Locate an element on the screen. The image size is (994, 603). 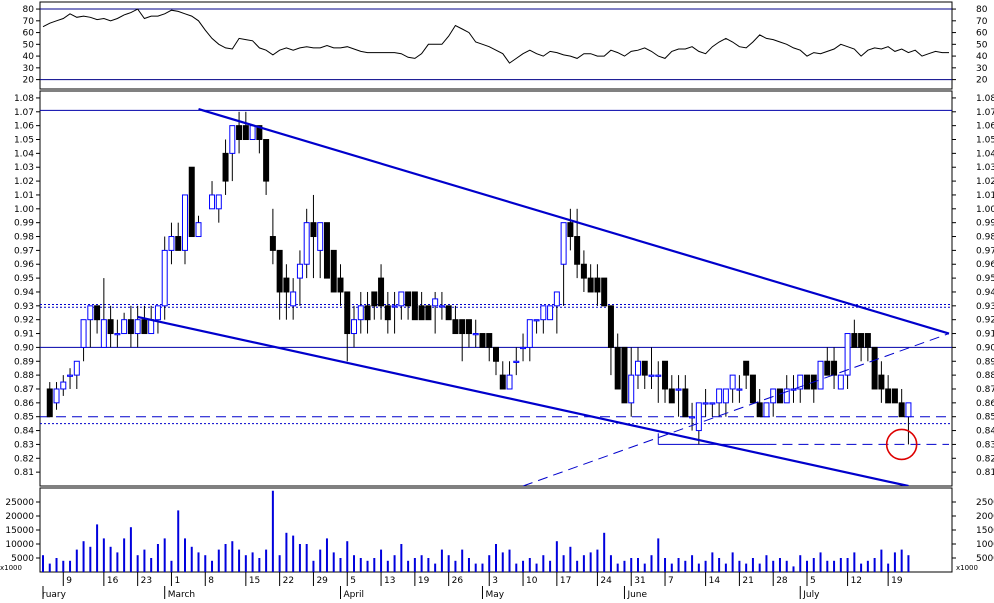
y-tick-label-right: 1.04 is located at coordinates (985, 154).